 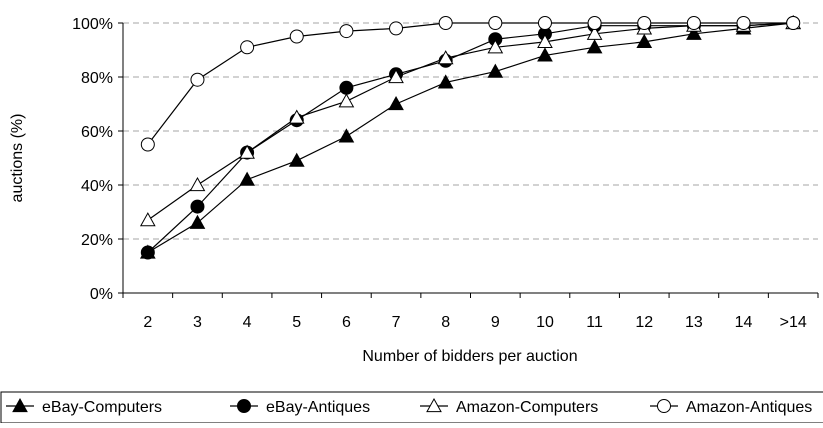 I want to click on legend-label: eBay-Antiques, so click(x=318, y=407).